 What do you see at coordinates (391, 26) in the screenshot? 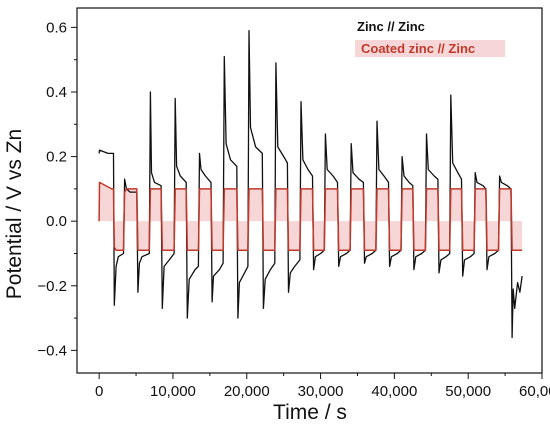
I see `legend-item-zinc: Zinc // Zinc` at bounding box center [391, 26].